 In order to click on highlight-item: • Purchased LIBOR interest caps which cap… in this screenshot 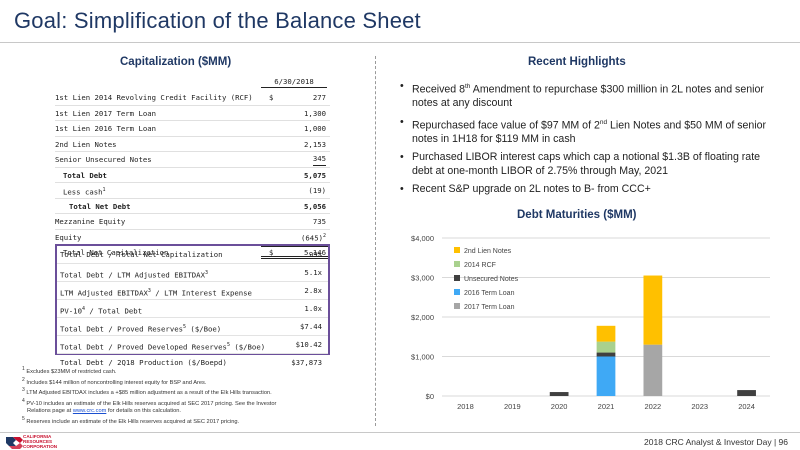, I will do `click(580, 164)`.